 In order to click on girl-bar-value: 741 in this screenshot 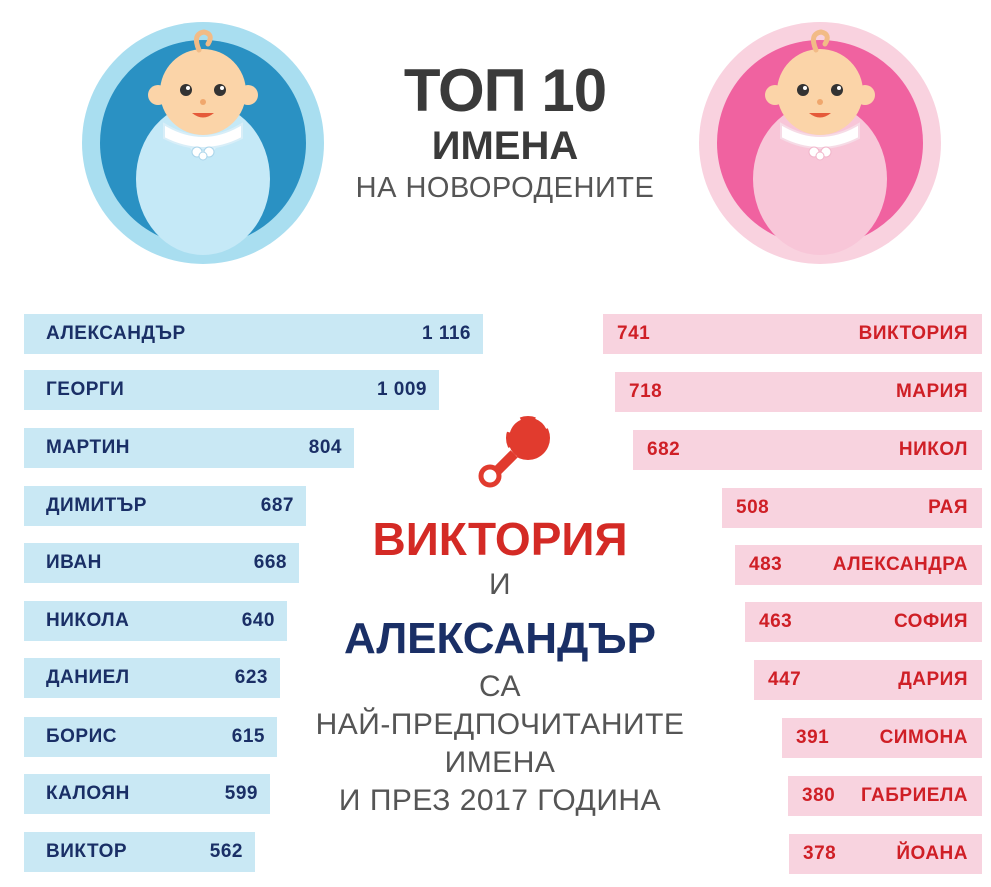, I will do `click(634, 333)`.